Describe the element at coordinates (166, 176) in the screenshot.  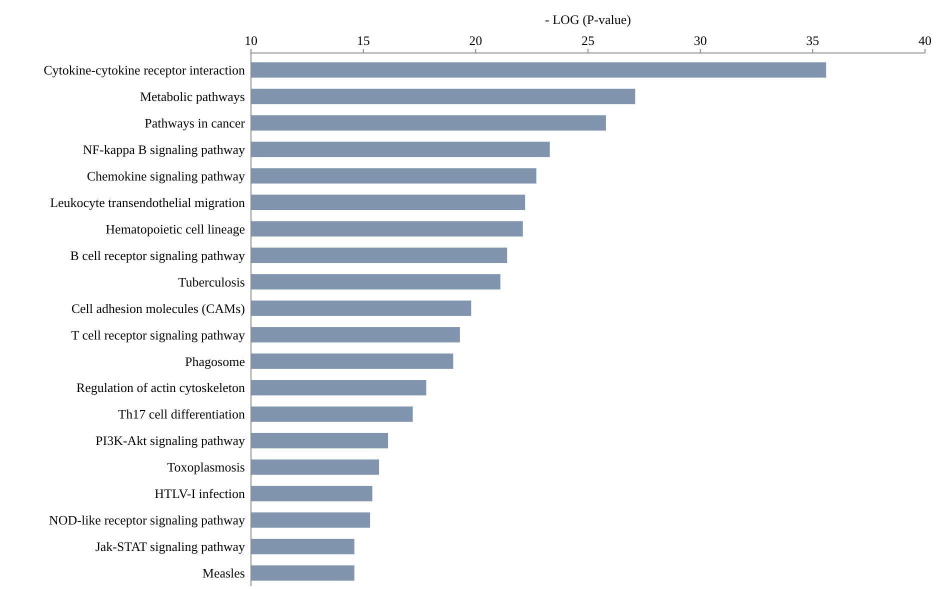
I see `y-tick-label: Chemokine signaling pathway` at that location.